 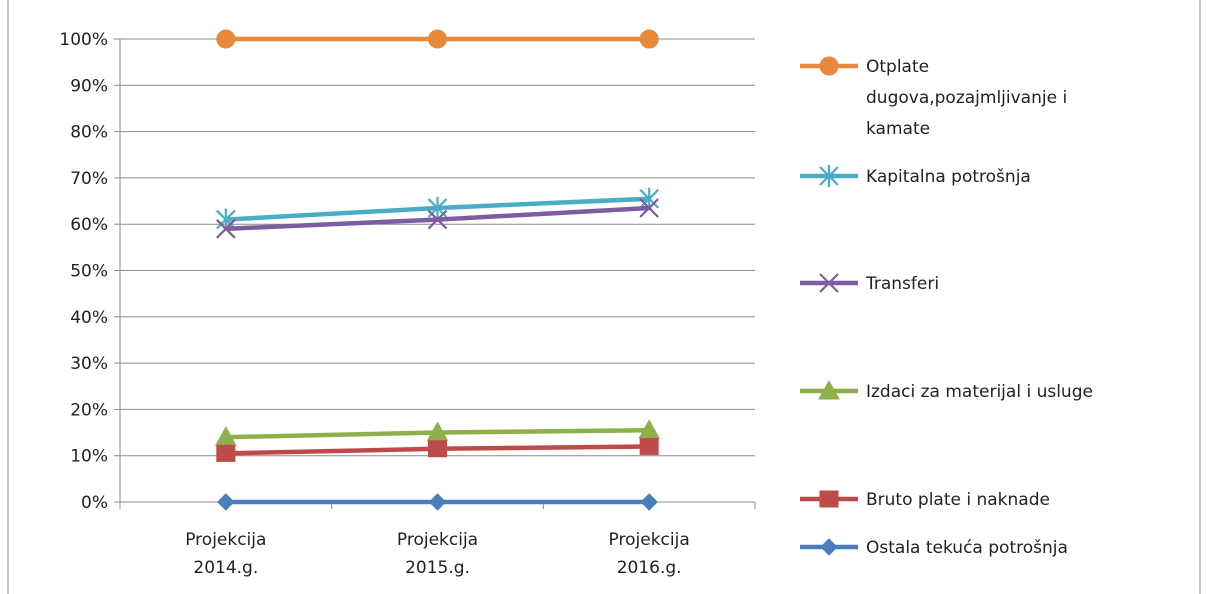 I want to click on data-point-s5-p0, so click(x=226, y=502).